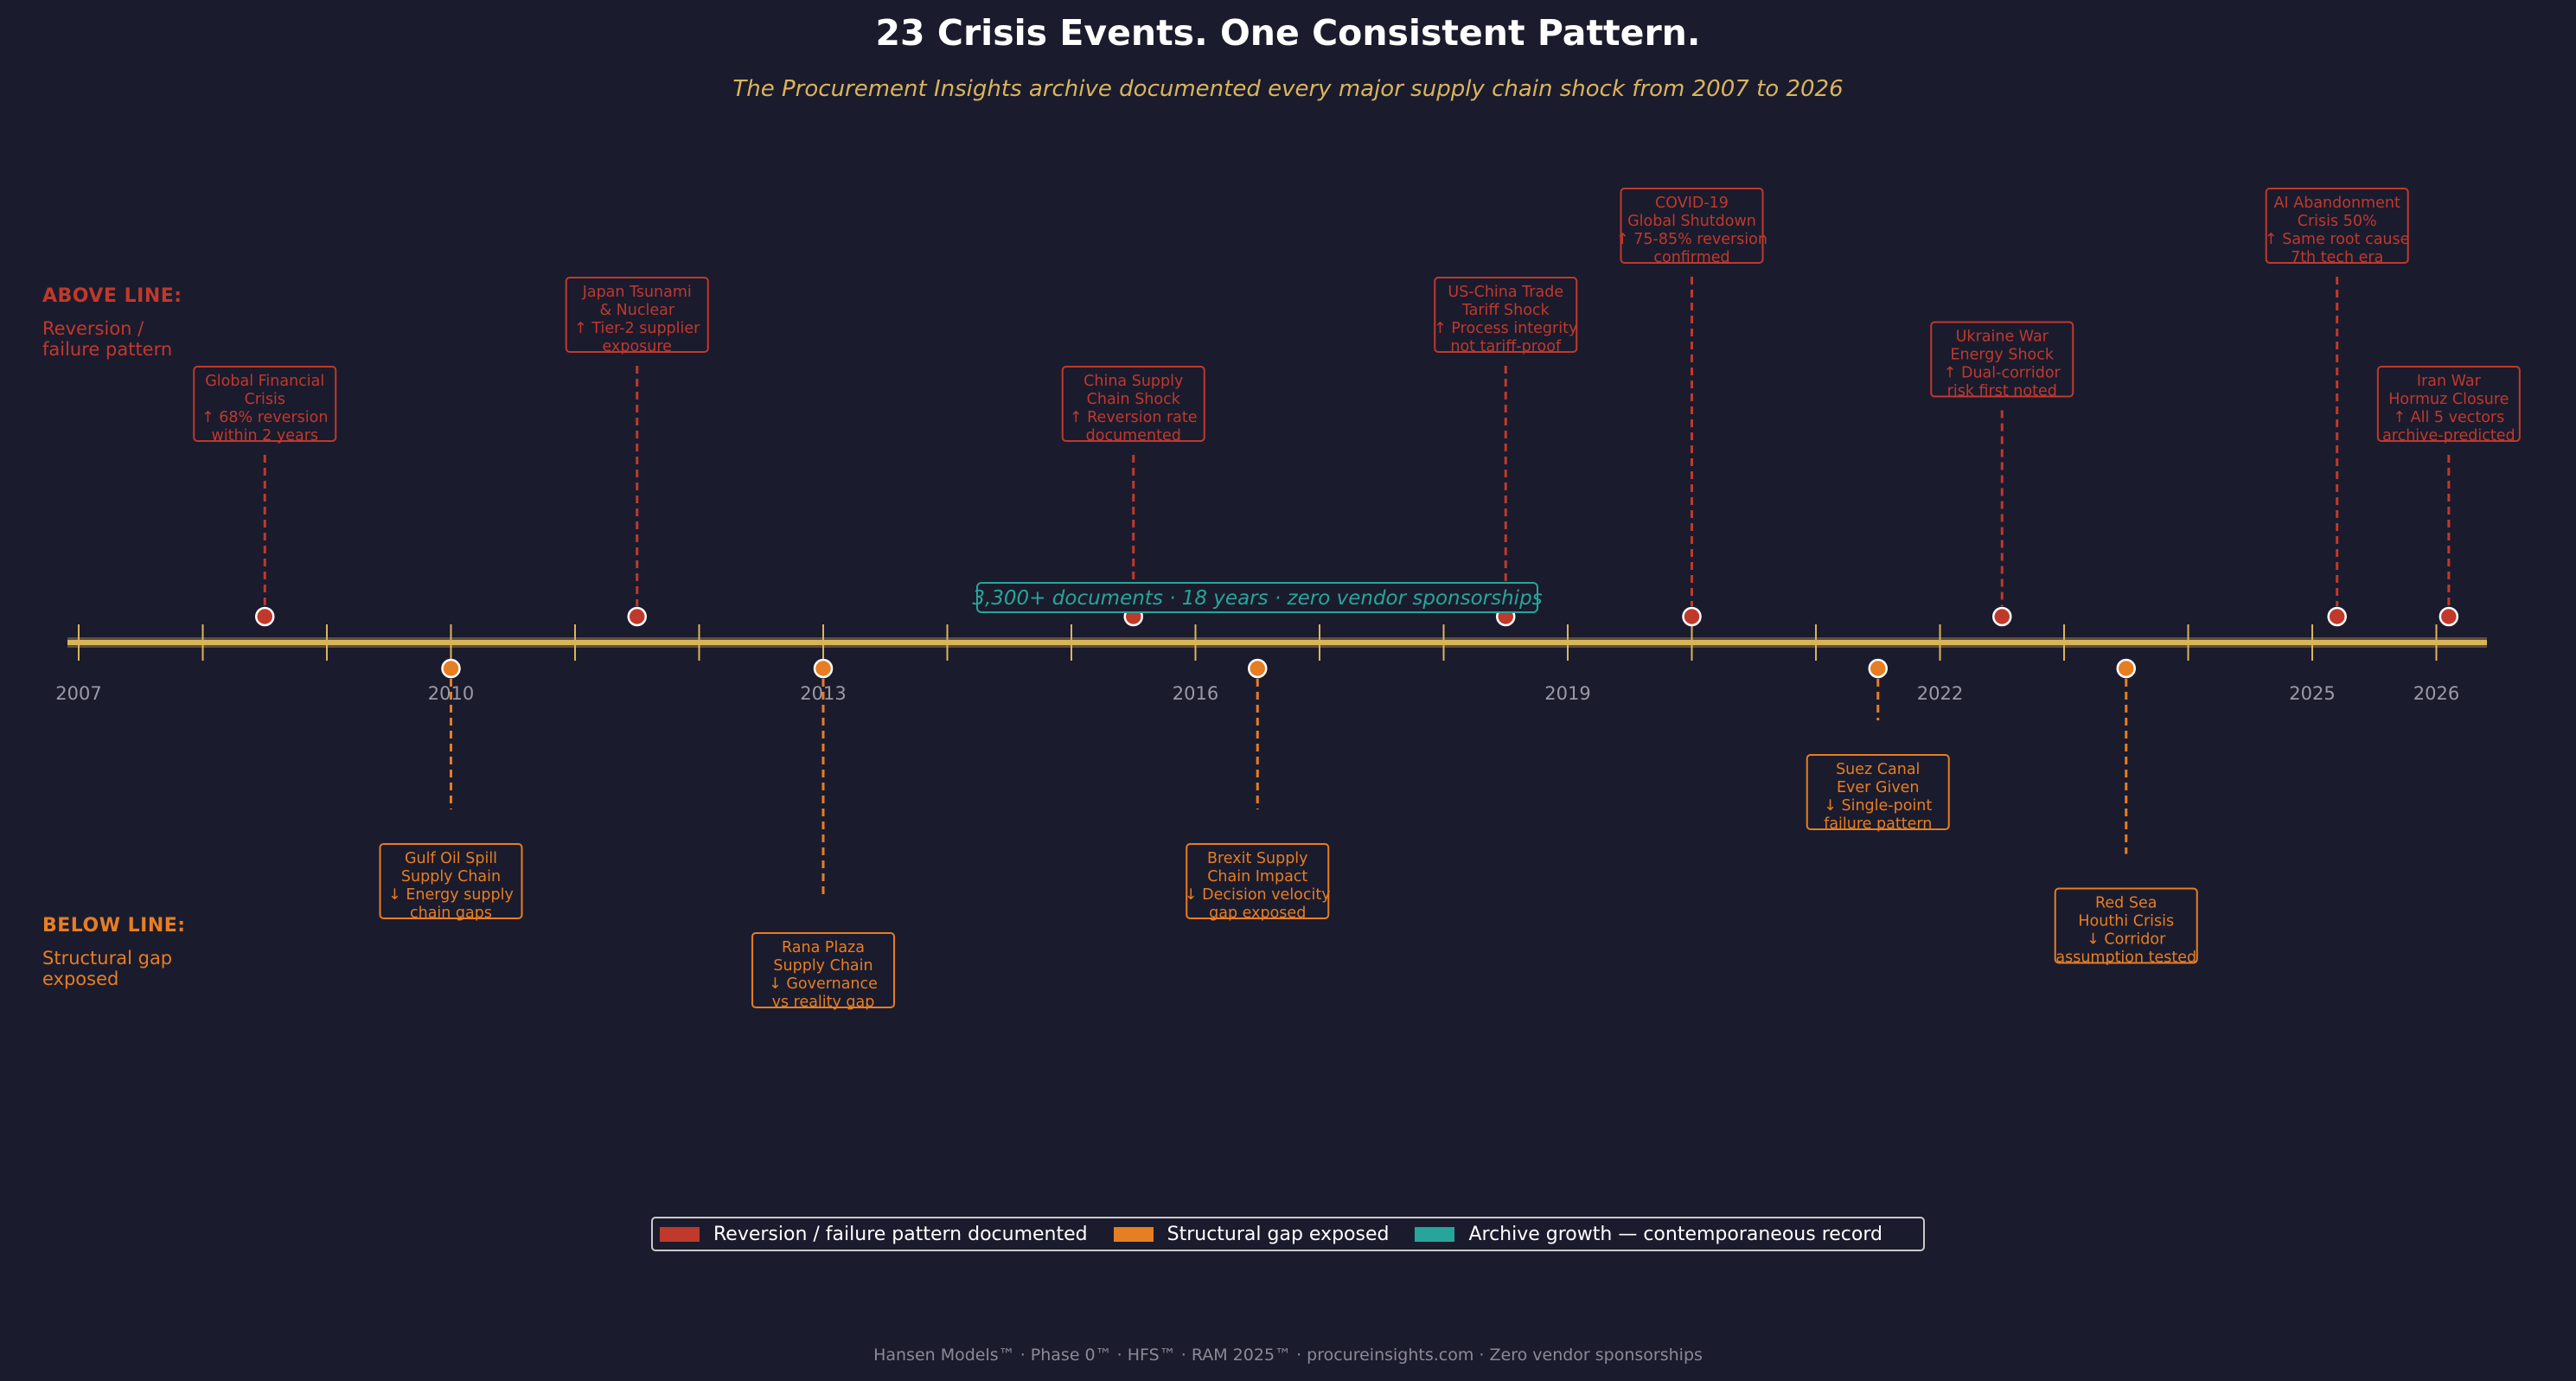  I want to click on legend-item-reversion: Reversion / failure pattern documented, so click(874, 1235).